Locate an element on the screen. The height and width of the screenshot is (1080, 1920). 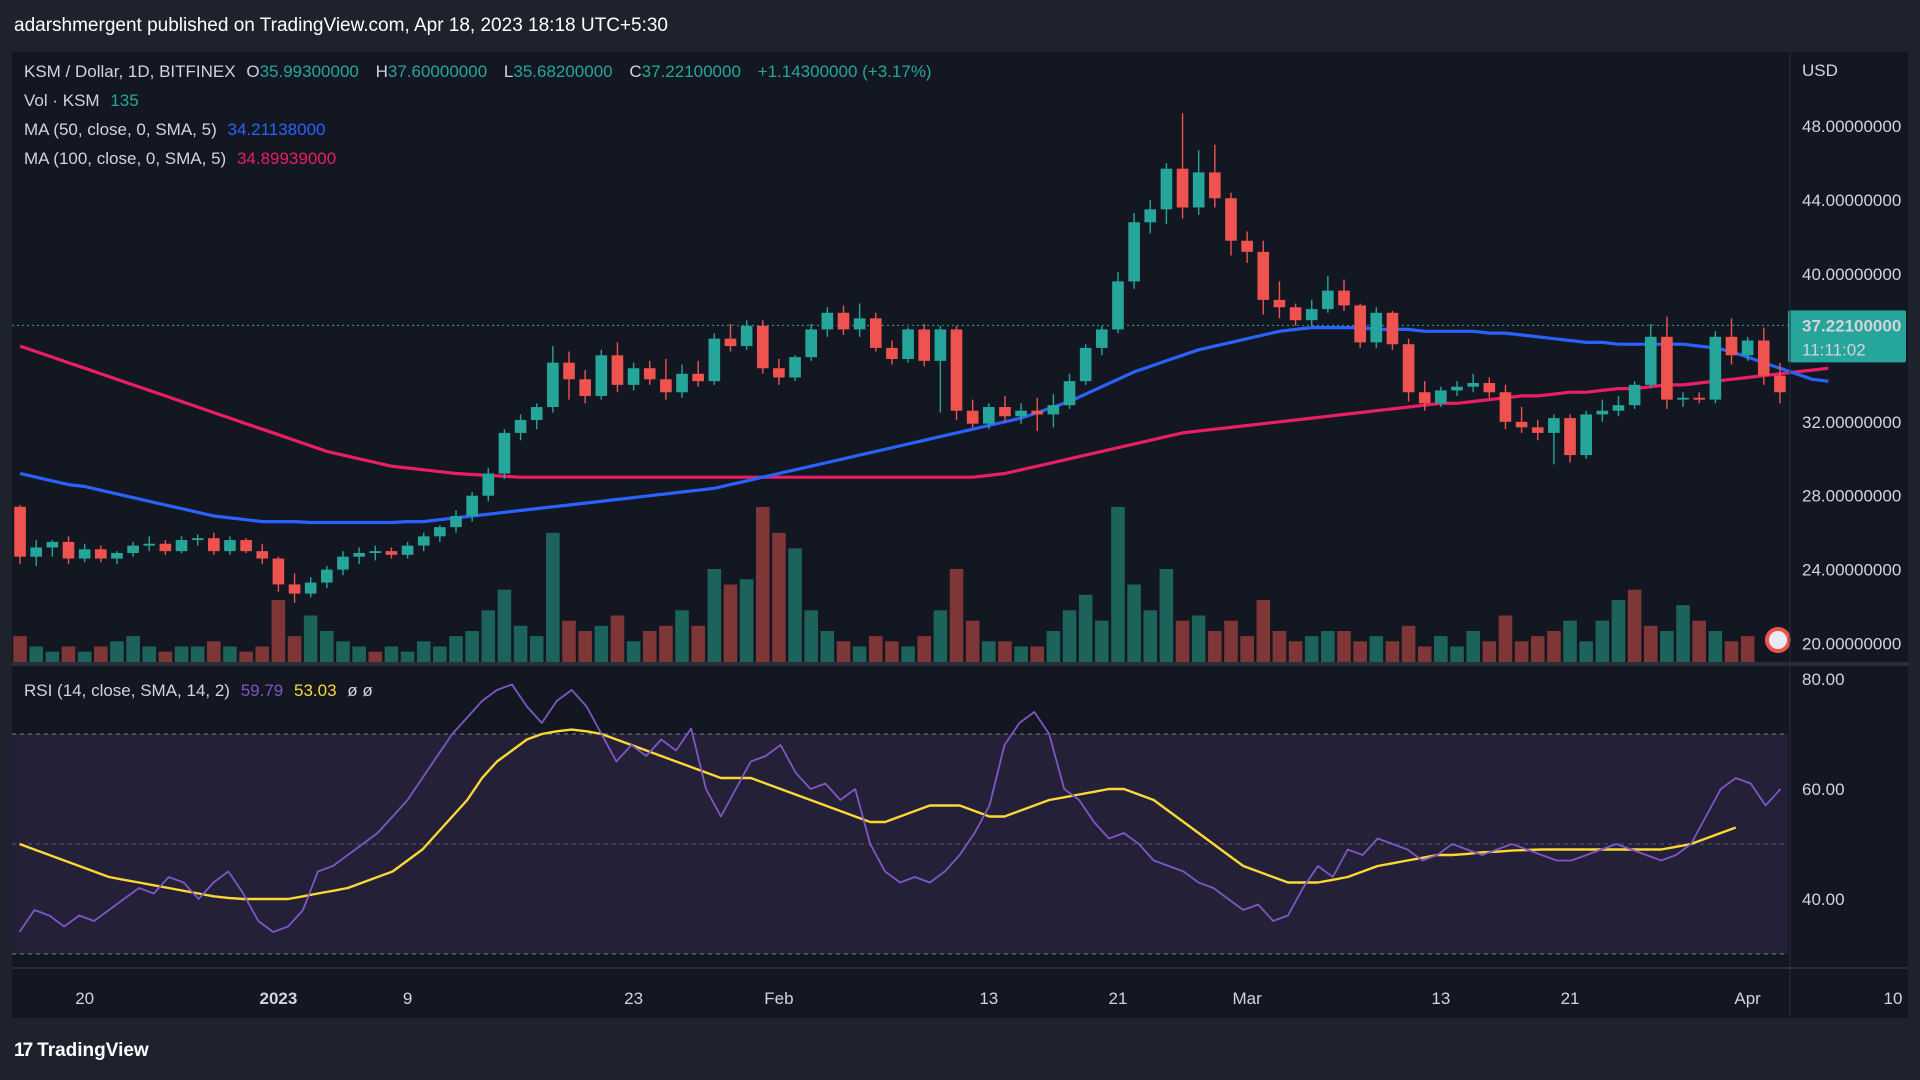
close-label: C is located at coordinates (635, 71).